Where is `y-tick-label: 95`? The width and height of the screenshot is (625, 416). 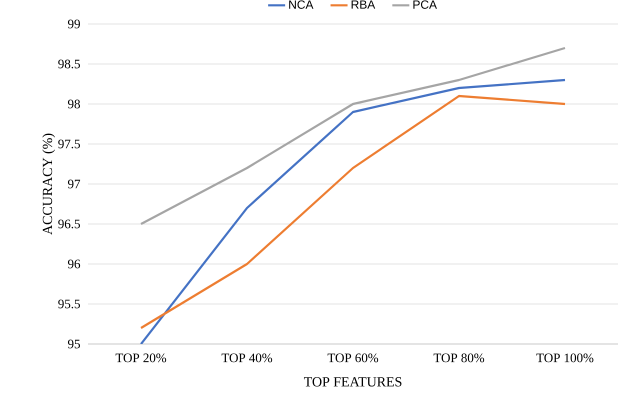 y-tick-label: 95 is located at coordinates (74, 344).